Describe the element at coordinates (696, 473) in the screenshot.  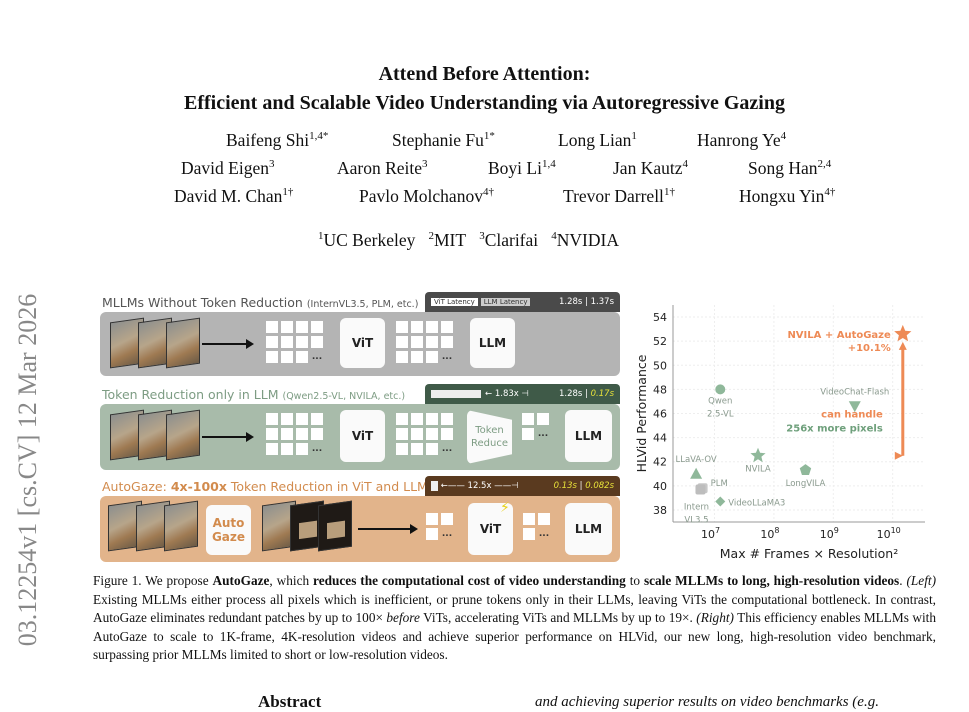
I see `marker-llava-ov` at that location.